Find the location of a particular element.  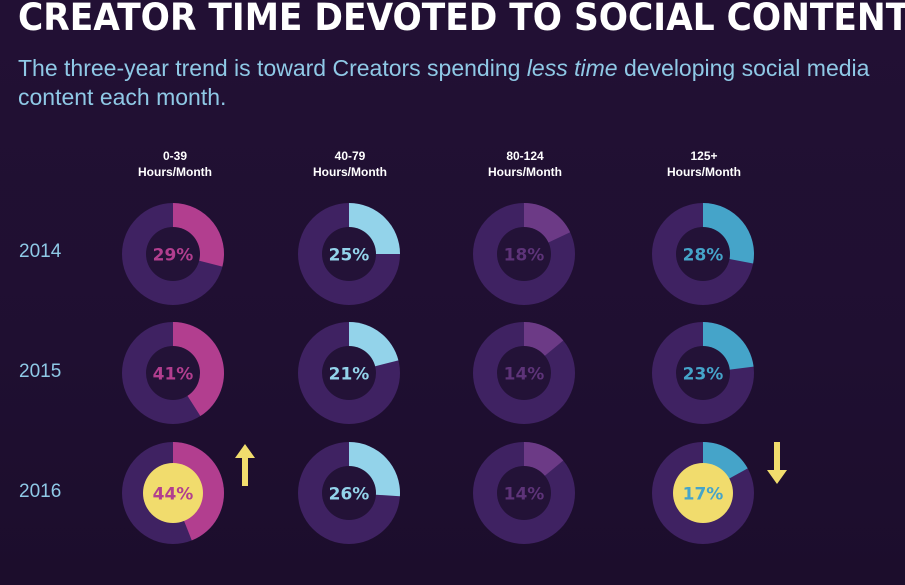

column-header-125-plus: 125+ Hours/Month is located at coordinates (704, 164).